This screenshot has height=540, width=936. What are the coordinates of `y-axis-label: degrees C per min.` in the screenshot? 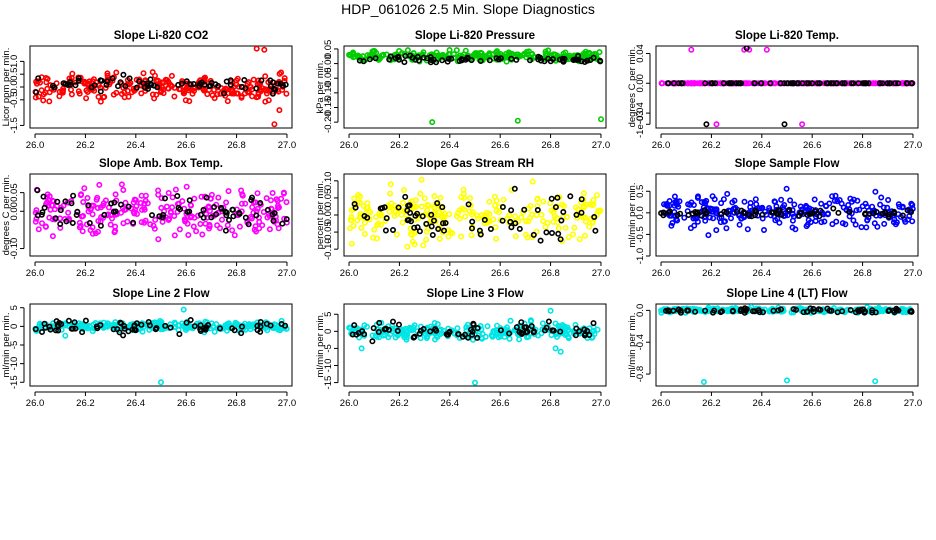 It's located at (632, 87).